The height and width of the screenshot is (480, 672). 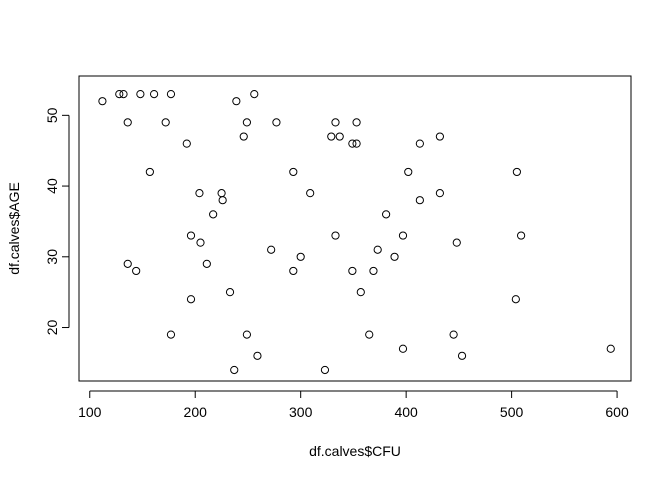 What do you see at coordinates (52, 186) in the screenshot?
I see `y-tick-label: 40` at bounding box center [52, 186].